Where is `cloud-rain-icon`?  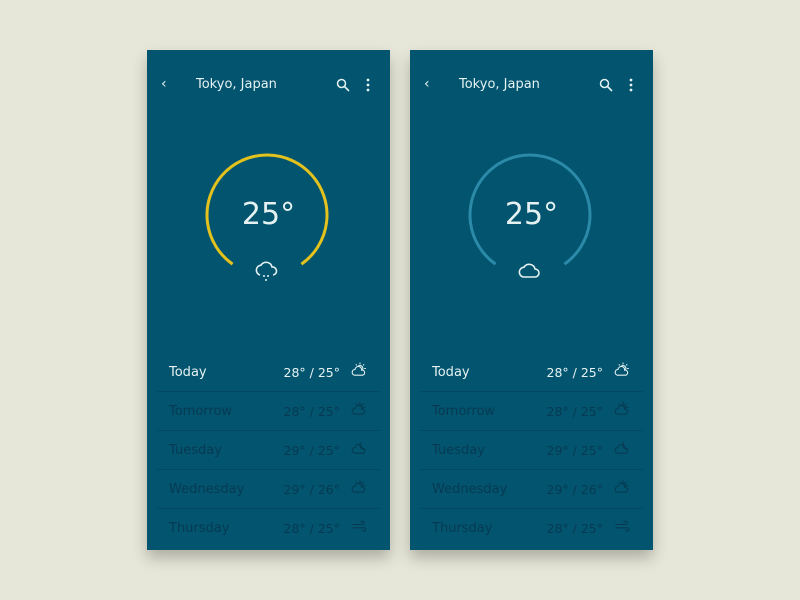
cloud-rain-icon is located at coordinates (266, 271).